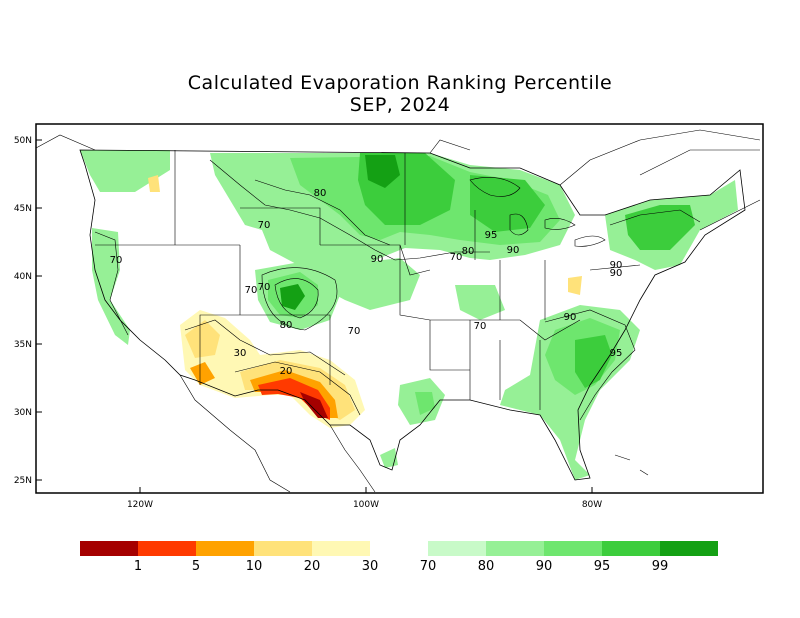  Describe the element at coordinates (23, 209) in the screenshot. I see `lat-label-45n: 45N` at that location.